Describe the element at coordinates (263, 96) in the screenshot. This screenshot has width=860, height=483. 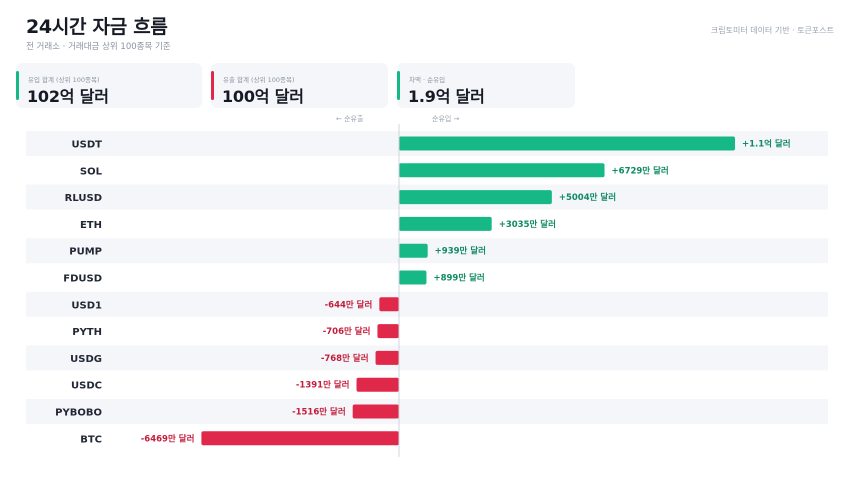
I see `outflow-summary-value: 100억 달러` at that location.